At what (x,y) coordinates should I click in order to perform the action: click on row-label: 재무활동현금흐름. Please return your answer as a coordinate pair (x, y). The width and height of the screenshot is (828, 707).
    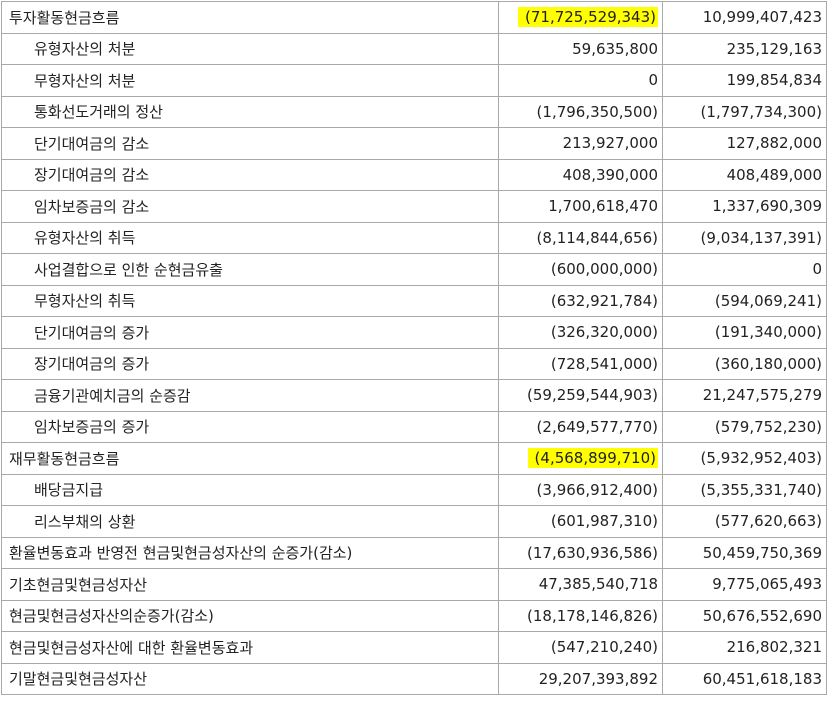
    Looking at the image, I should click on (250, 458).